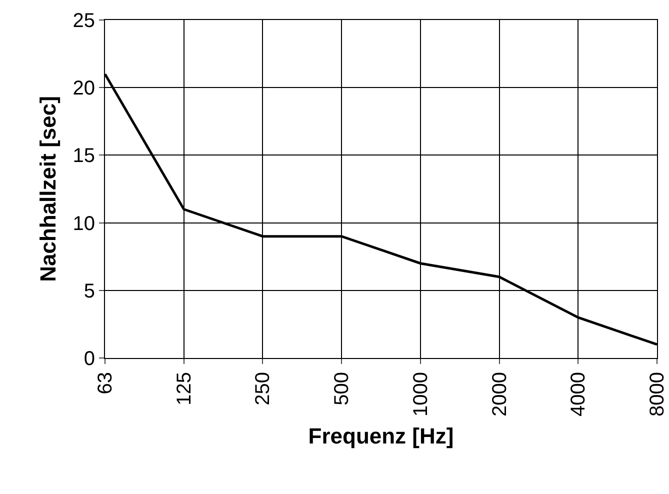 The width and height of the screenshot is (669, 494). Describe the element at coordinates (89, 291) in the screenshot. I see `y-tick-label: 5` at that location.